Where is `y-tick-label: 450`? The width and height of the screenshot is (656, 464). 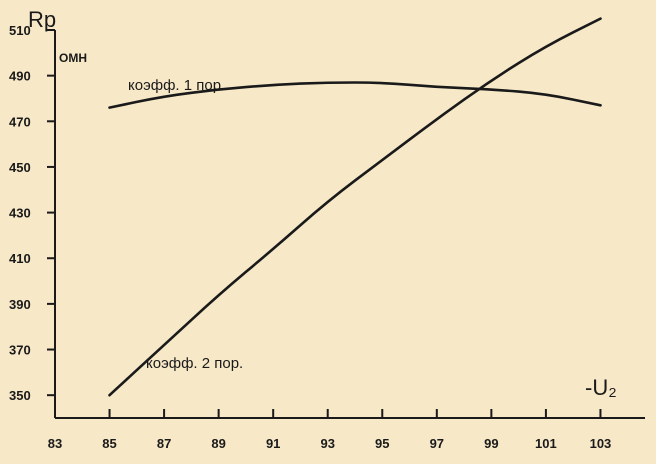
y-tick-label: 450 is located at coordinates (20, 167).